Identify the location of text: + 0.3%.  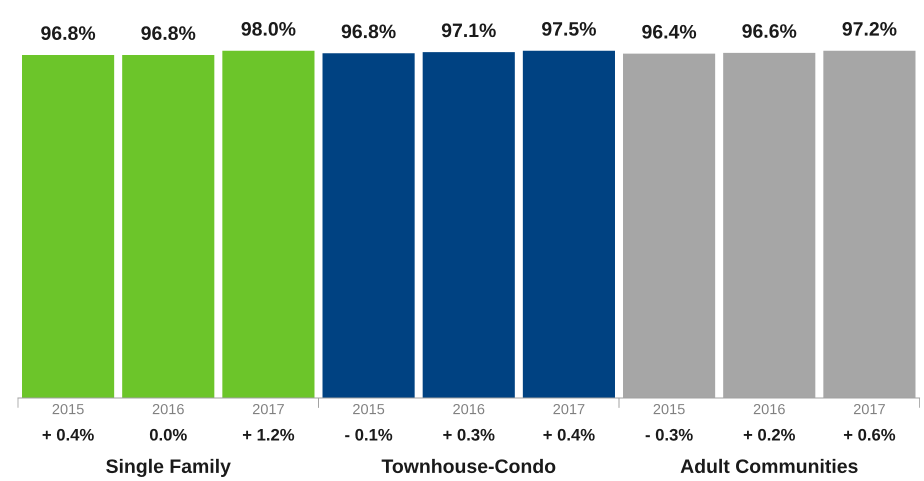
(468, 434).